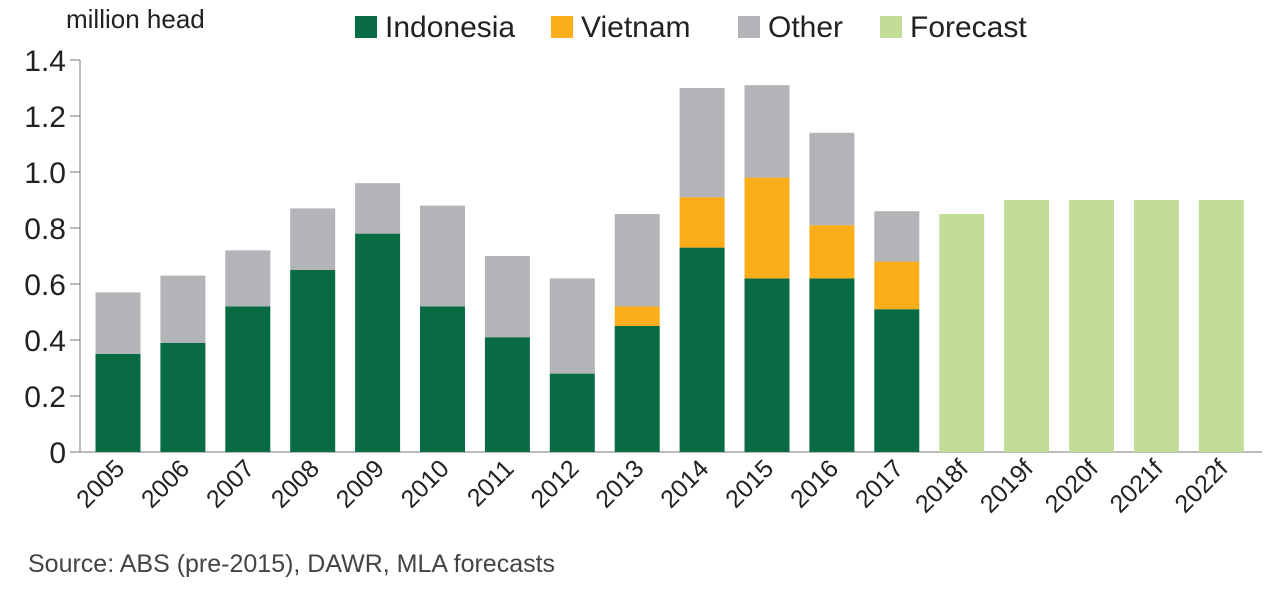 Image resolution: width=1277 pixels, height=606 pixels. What do you see at coordinates (450, 27) in the screenshot?
I see `legend-label-indonesia: Indonesia` at bounding box center [450, 27].